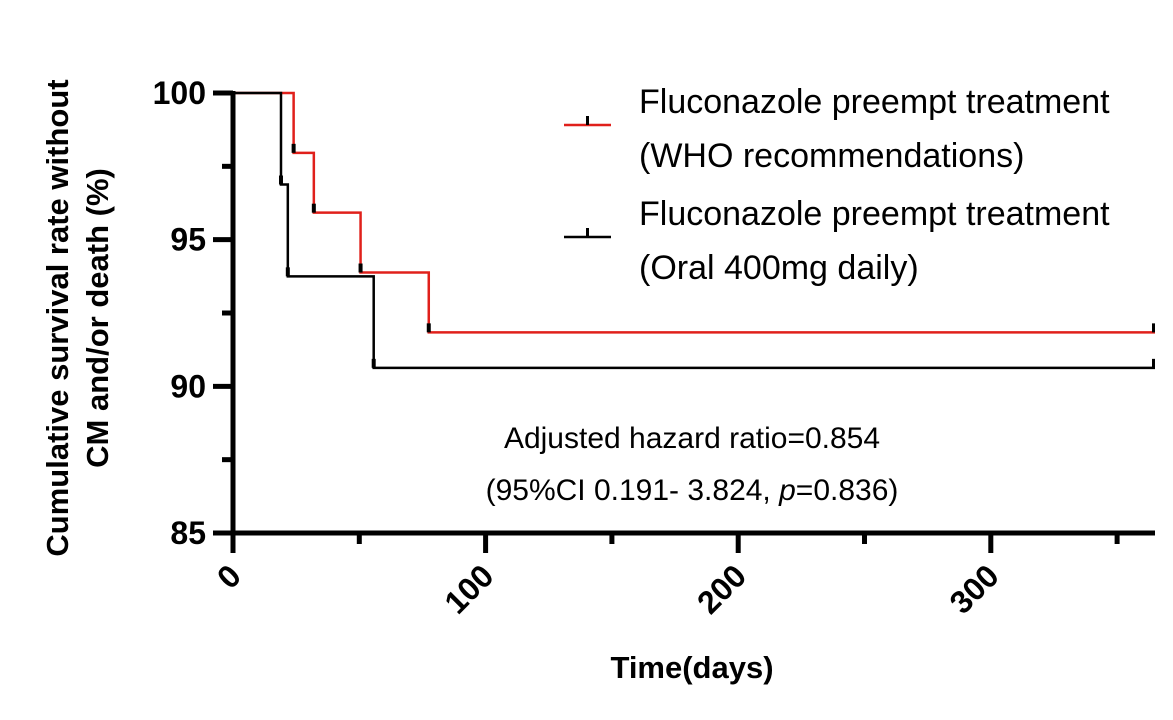  What do you see at coordinates (1153, 363) in the screenshot?
I see `censor-mark-end-oral` at bounding box center [1153, 363].